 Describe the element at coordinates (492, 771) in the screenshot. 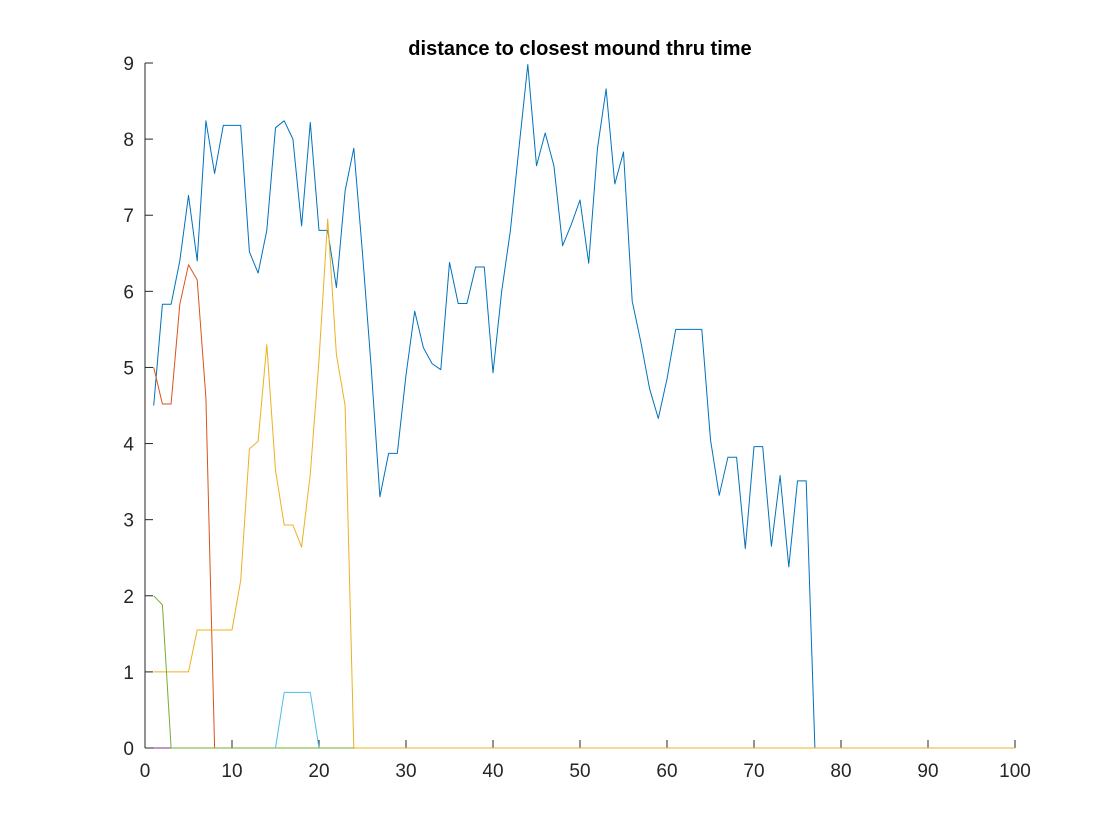

I see `x-tick-label: 40` at that location.